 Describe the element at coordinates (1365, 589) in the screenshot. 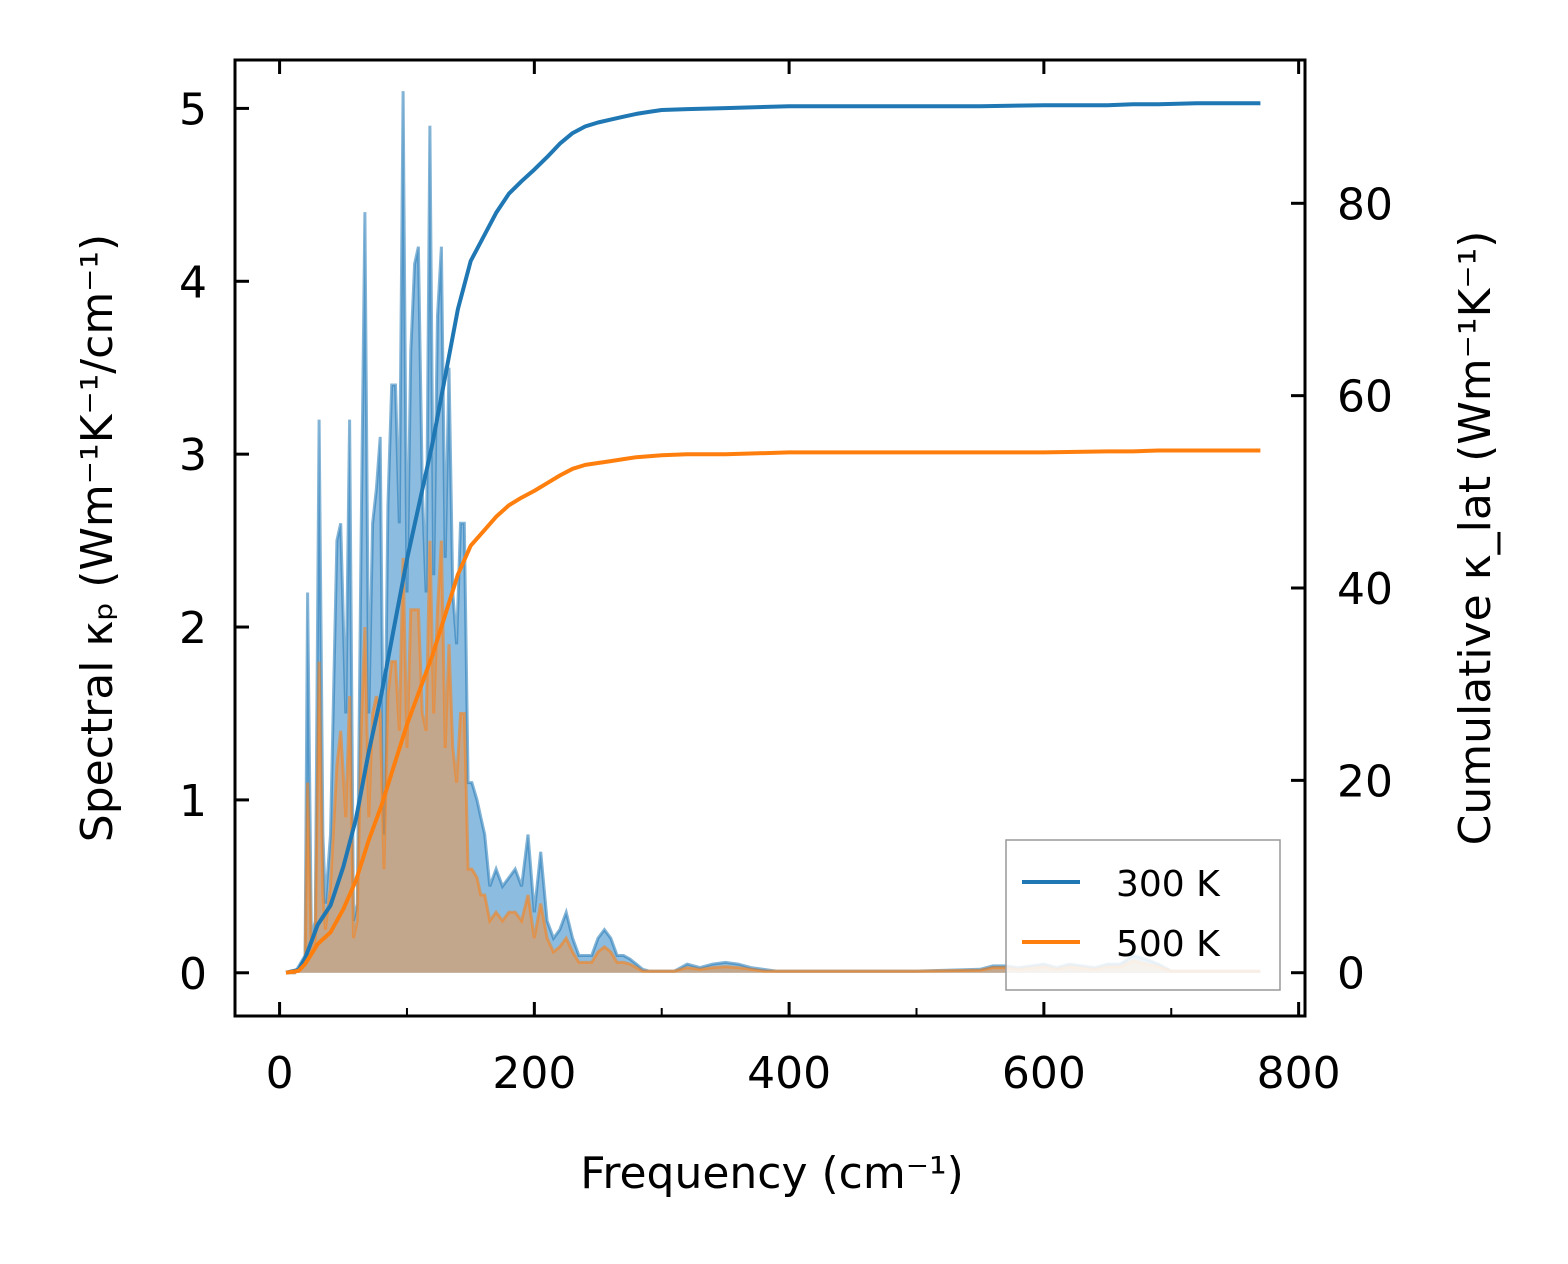

I see `right-y-tick-label: 40` at that location.